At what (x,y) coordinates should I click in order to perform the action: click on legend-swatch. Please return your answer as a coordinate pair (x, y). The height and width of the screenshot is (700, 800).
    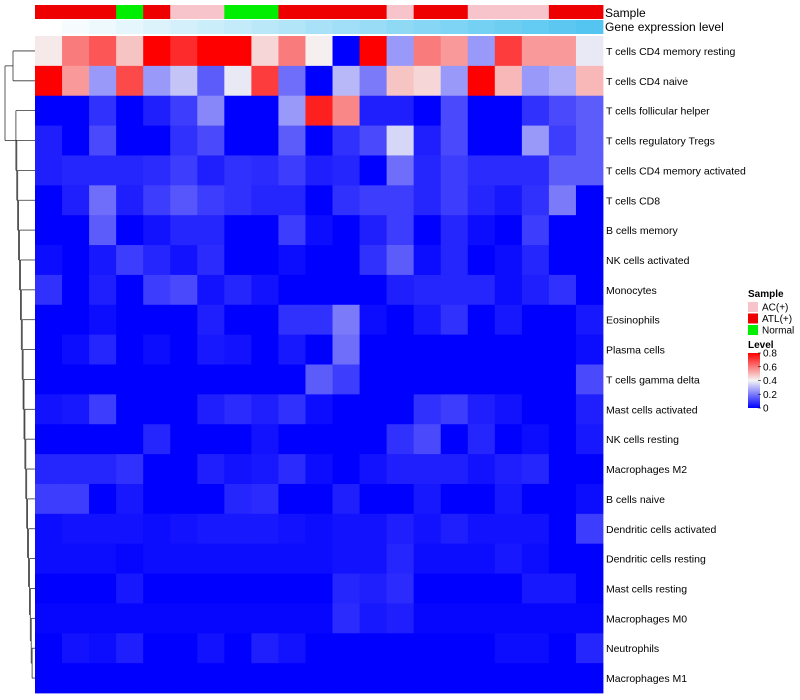
    Looking at the image, I should click on (753, 307).